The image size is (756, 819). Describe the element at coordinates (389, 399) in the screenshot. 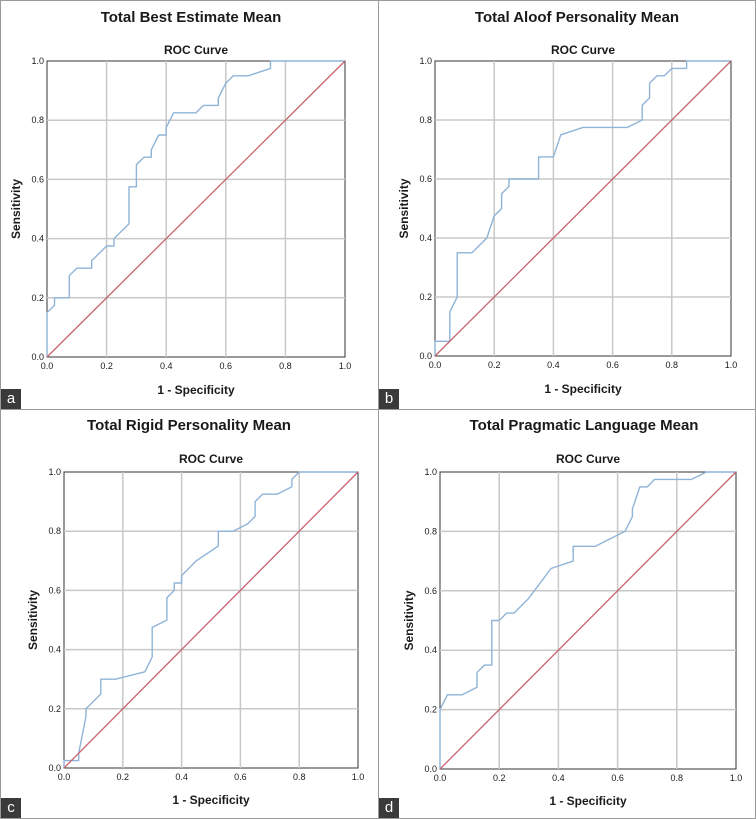

I see `panel-label-b: b` at that location.